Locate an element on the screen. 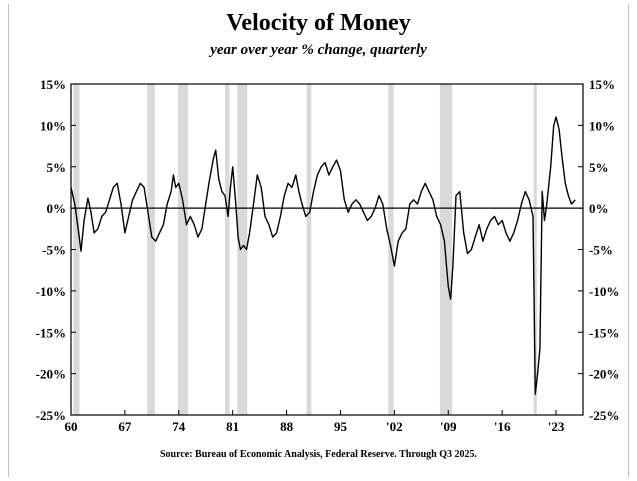 The width and height of the screenshot is (637, 481). x-tick-label: 95 is located at coordinates (341, 426).